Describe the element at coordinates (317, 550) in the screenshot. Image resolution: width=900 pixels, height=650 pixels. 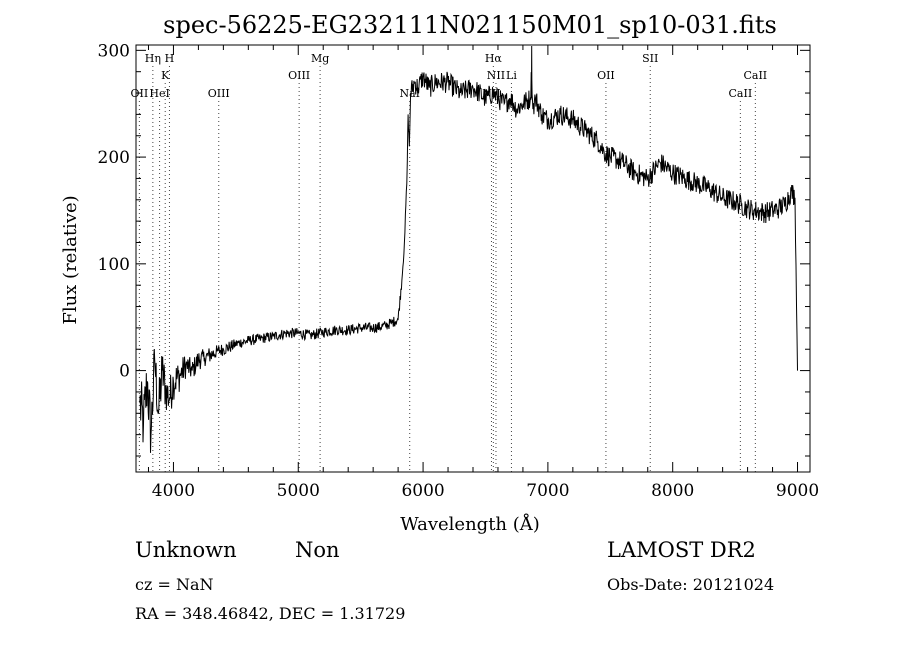
I see `object-subclass: Non` at that location.